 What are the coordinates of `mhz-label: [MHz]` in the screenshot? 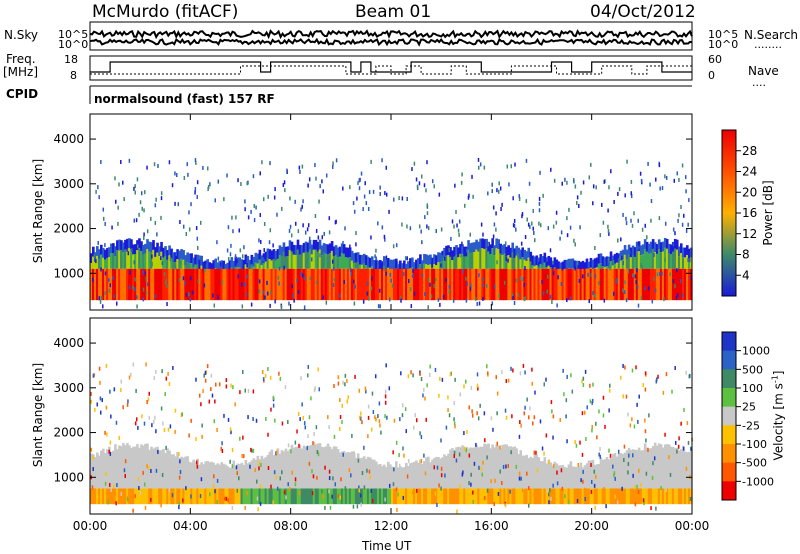 It's located at (21, 72).